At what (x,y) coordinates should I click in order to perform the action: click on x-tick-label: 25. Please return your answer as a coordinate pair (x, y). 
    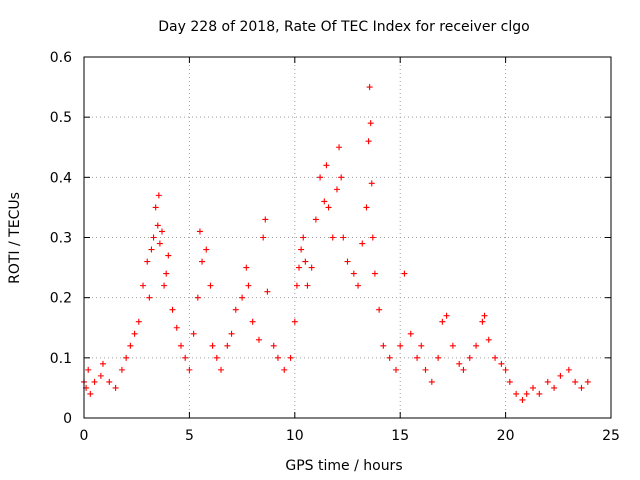
    Looking at the image, I should click on (611, 436).